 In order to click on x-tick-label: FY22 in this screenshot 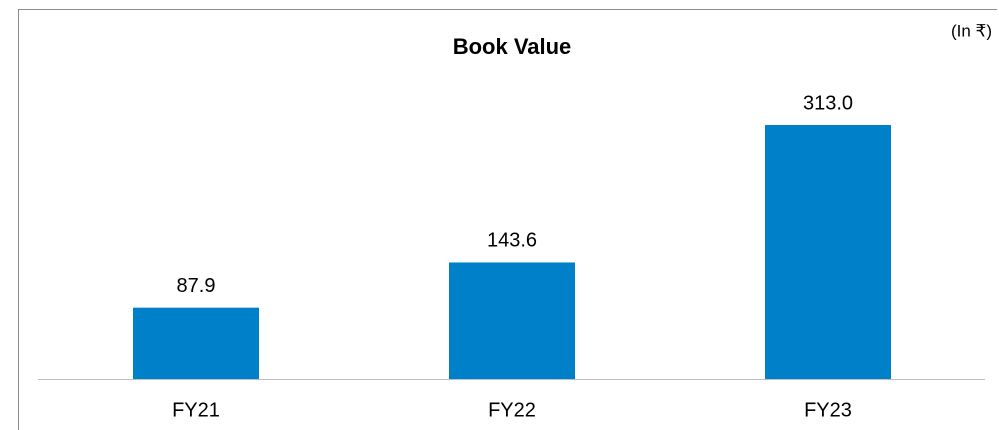, I will do `click(512, 410)`.